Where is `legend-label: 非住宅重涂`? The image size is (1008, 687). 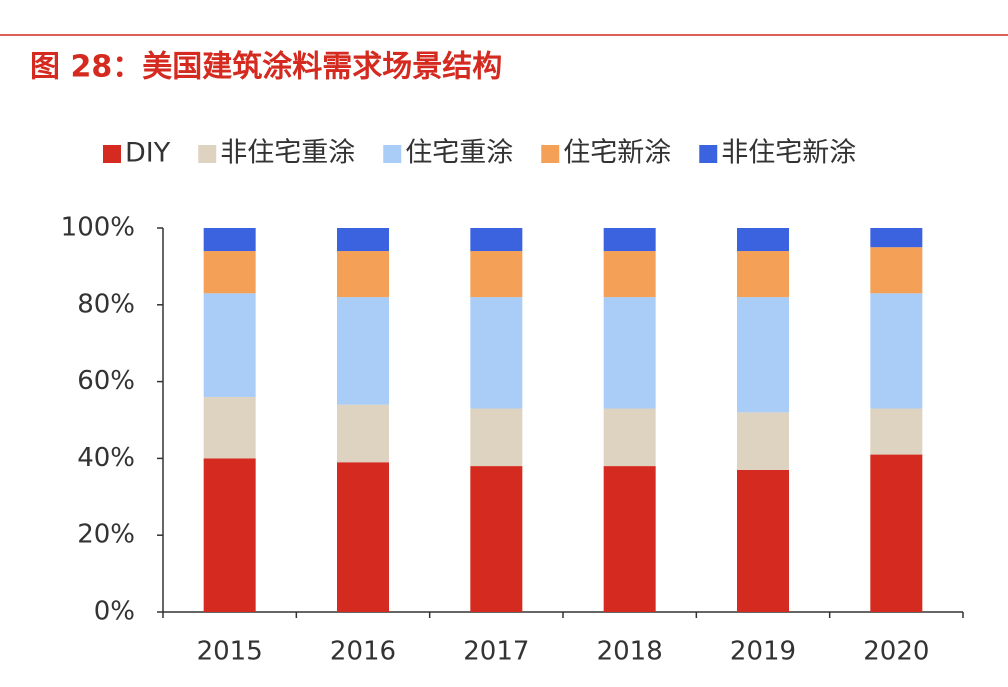 legend-label: 非住宅重涂 is located at coordinates (287, 153).